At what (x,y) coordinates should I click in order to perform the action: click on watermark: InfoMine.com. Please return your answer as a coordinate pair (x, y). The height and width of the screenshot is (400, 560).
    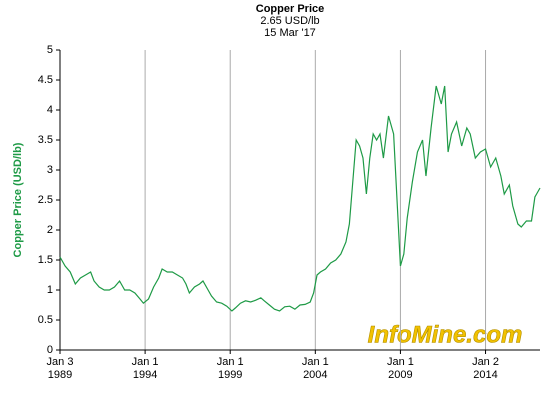
    Looking at the image, I should click on (445, 334).